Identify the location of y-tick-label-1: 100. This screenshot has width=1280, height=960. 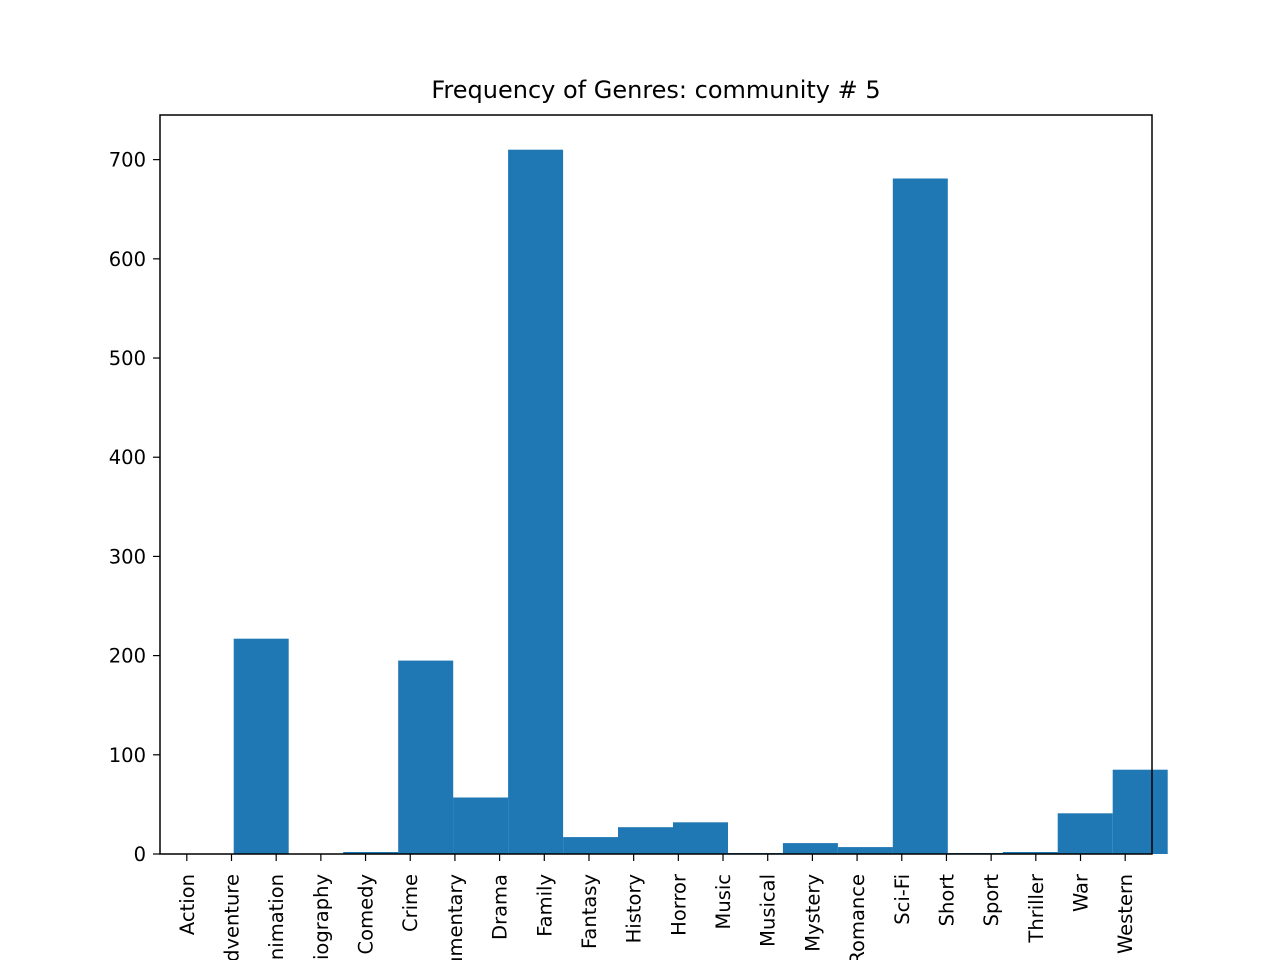
(127, 755).